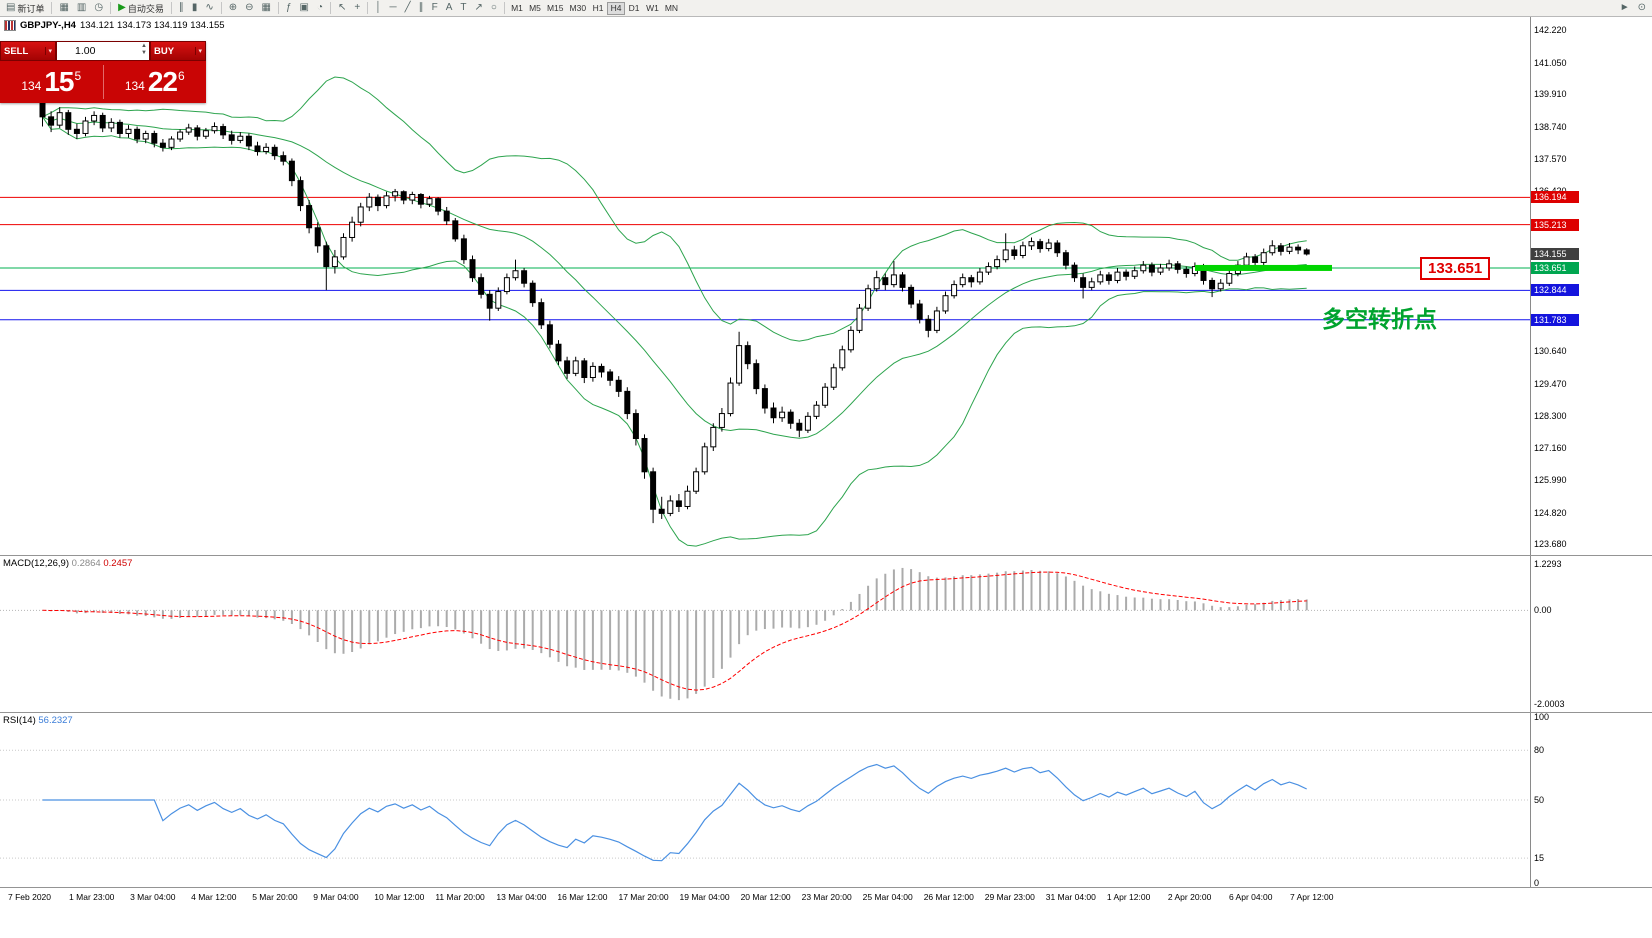 This screenshot has height=938, width=1652. Describe the element at coordinates (304, 8) in the screenshot. I see `template-icon: ▣` at that location.